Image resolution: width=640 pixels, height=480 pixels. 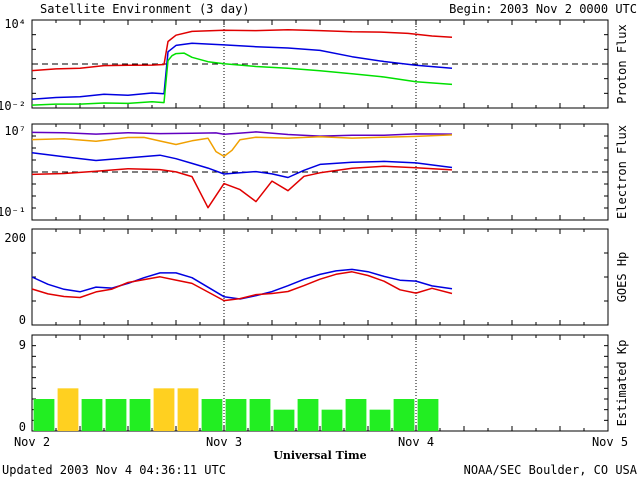 I want to click on series-line-orange, so click(x=242, y=146).